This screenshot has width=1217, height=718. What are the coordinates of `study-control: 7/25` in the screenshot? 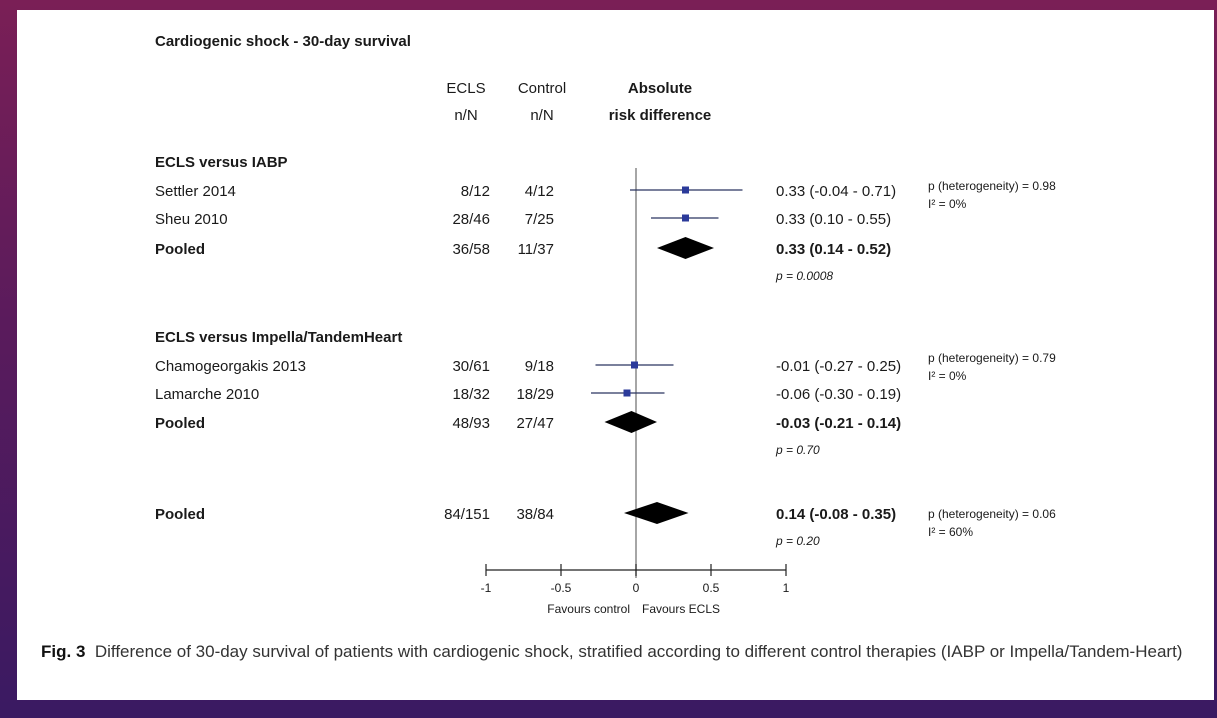 It's located at (539, 219).